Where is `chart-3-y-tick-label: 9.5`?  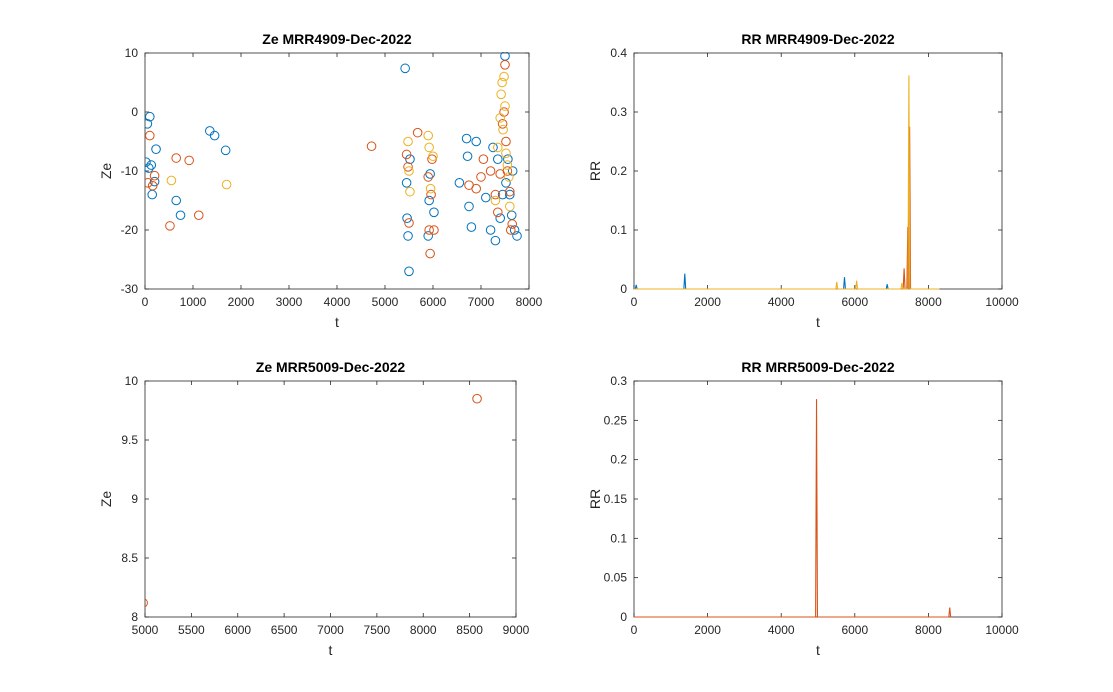 chart-3-y-tick-label: 9.5 is located at coordinates (129, 440).